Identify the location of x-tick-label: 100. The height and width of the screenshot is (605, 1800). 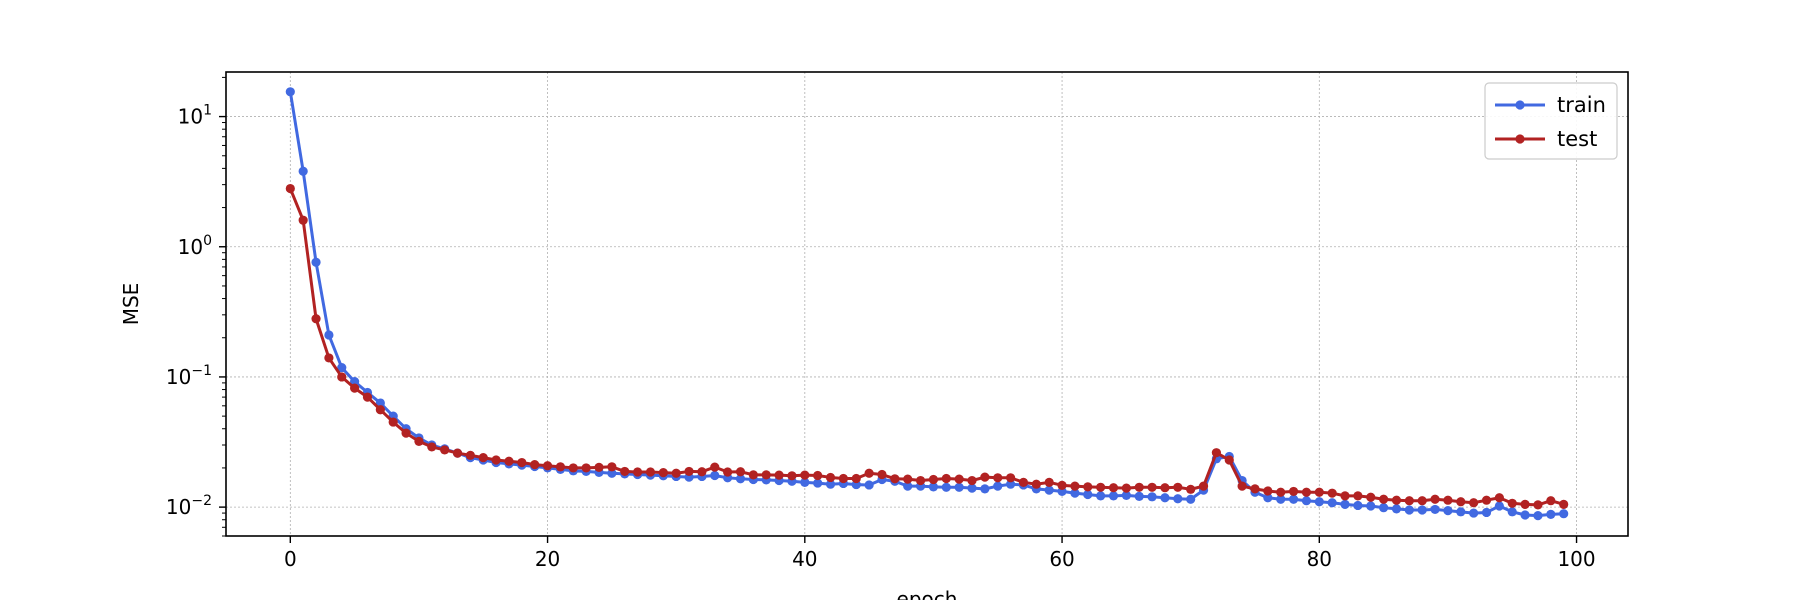
(1576, 559).